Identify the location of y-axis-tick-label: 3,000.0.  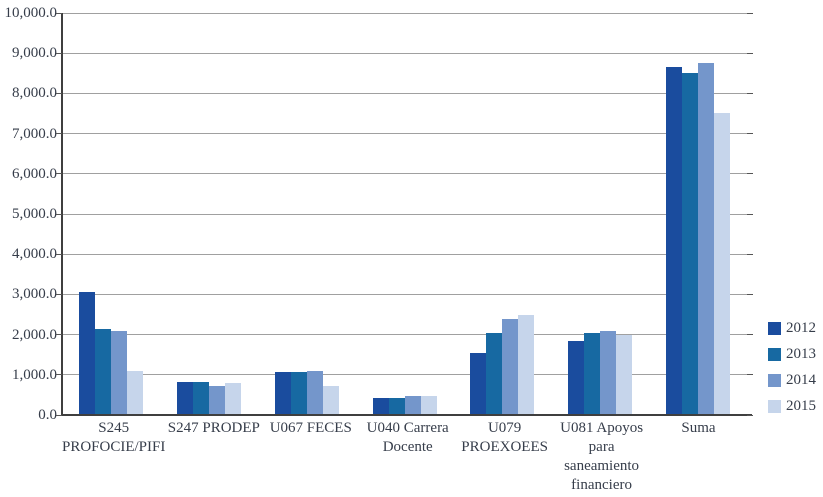
(34, 294).